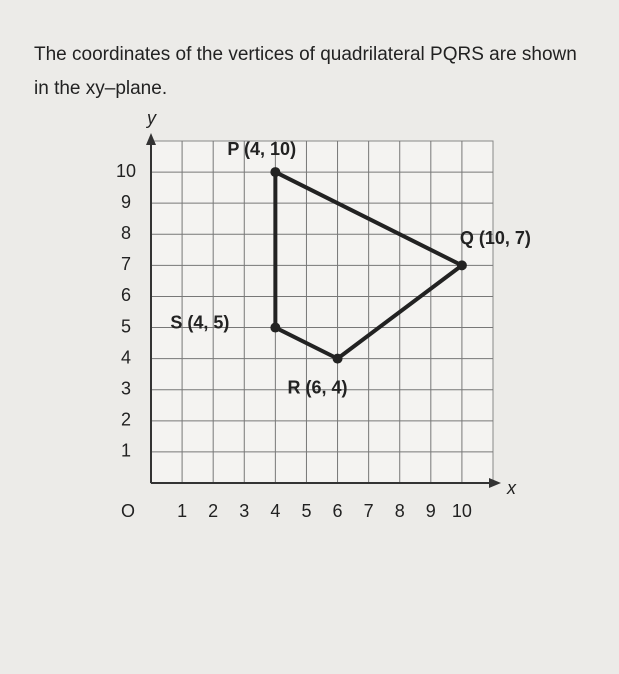 This screenshot has width=619, height=674. I want to click on x-tick-label: 3, so click(244, 511).